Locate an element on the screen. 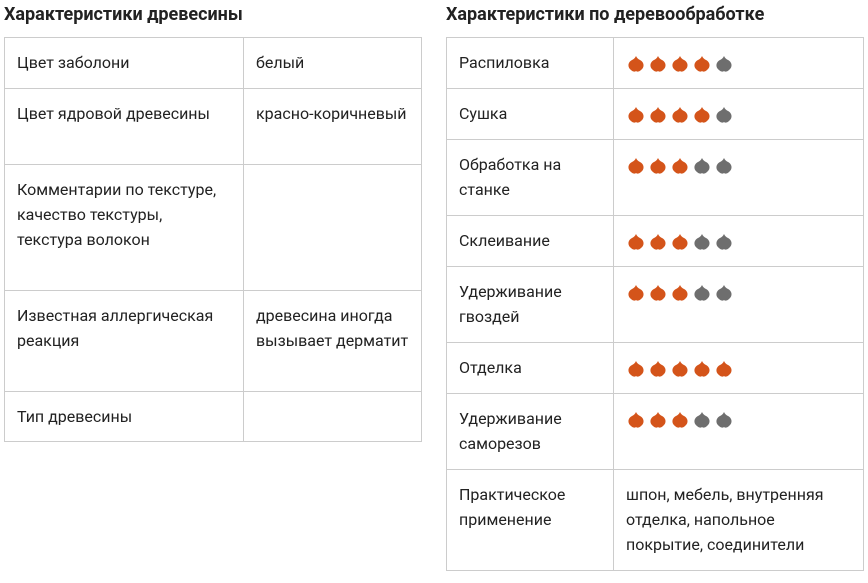  table-row: Сушка is located at coordinates (655, 114).